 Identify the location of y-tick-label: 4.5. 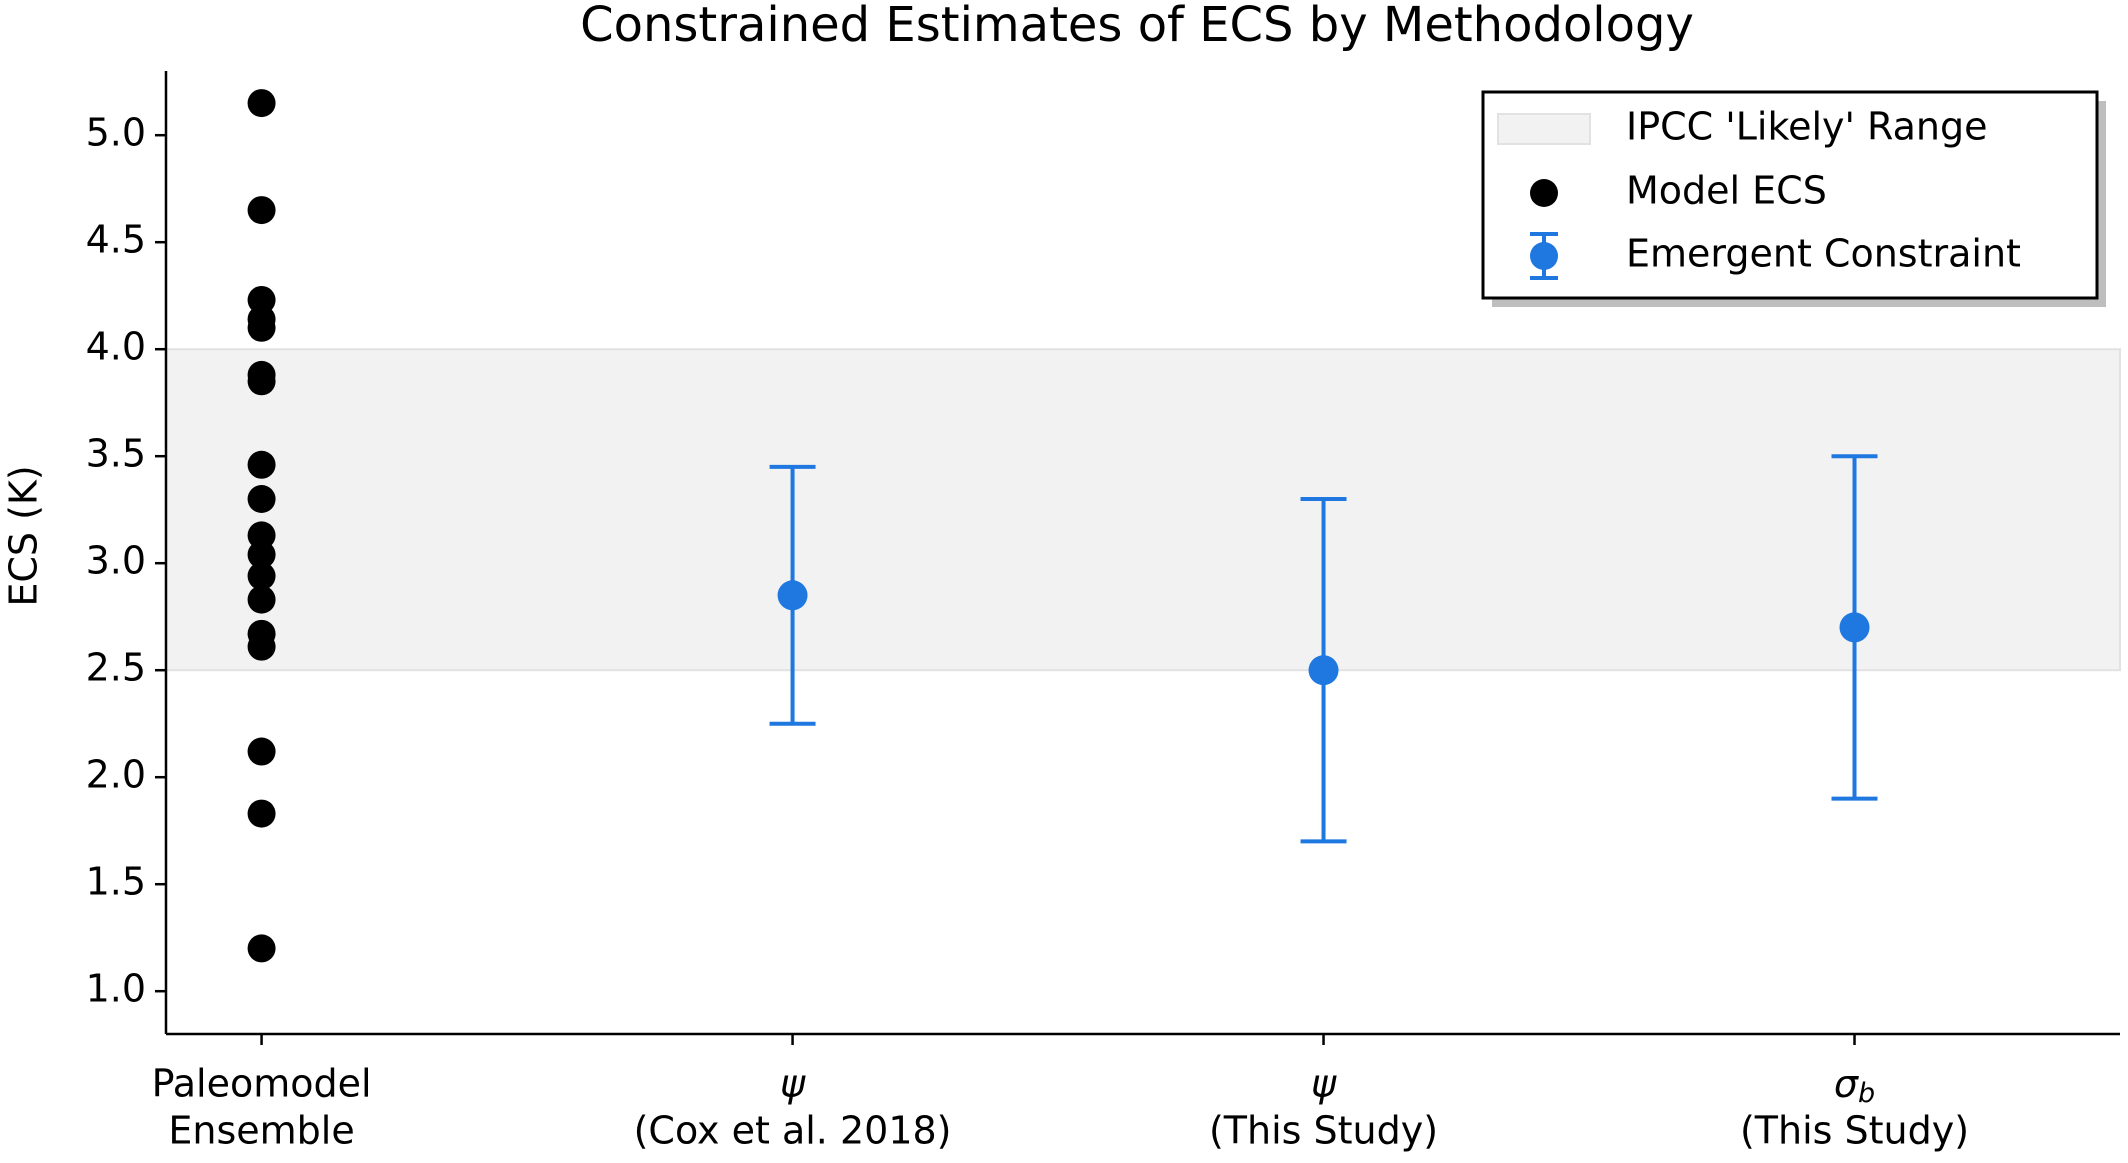
(116, 240).